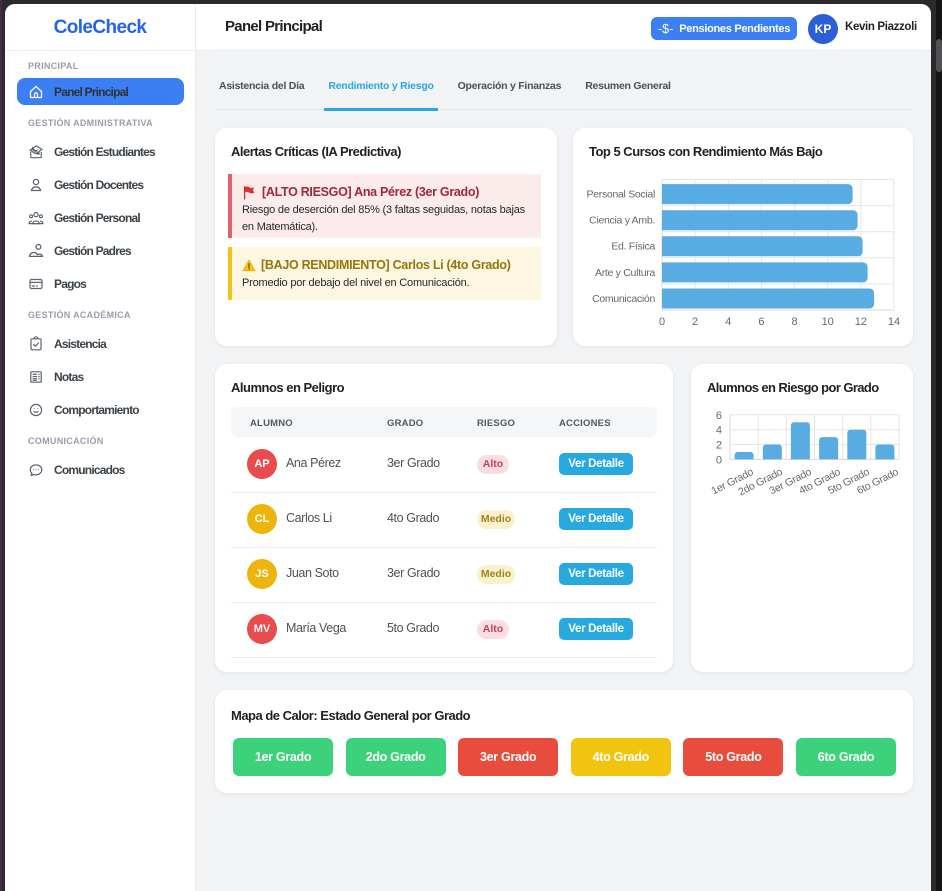 Image resolution: width=942 pixels, height=891 pixels. I want to click on svg-text: Ciencia y Amb., so click(622, 221).